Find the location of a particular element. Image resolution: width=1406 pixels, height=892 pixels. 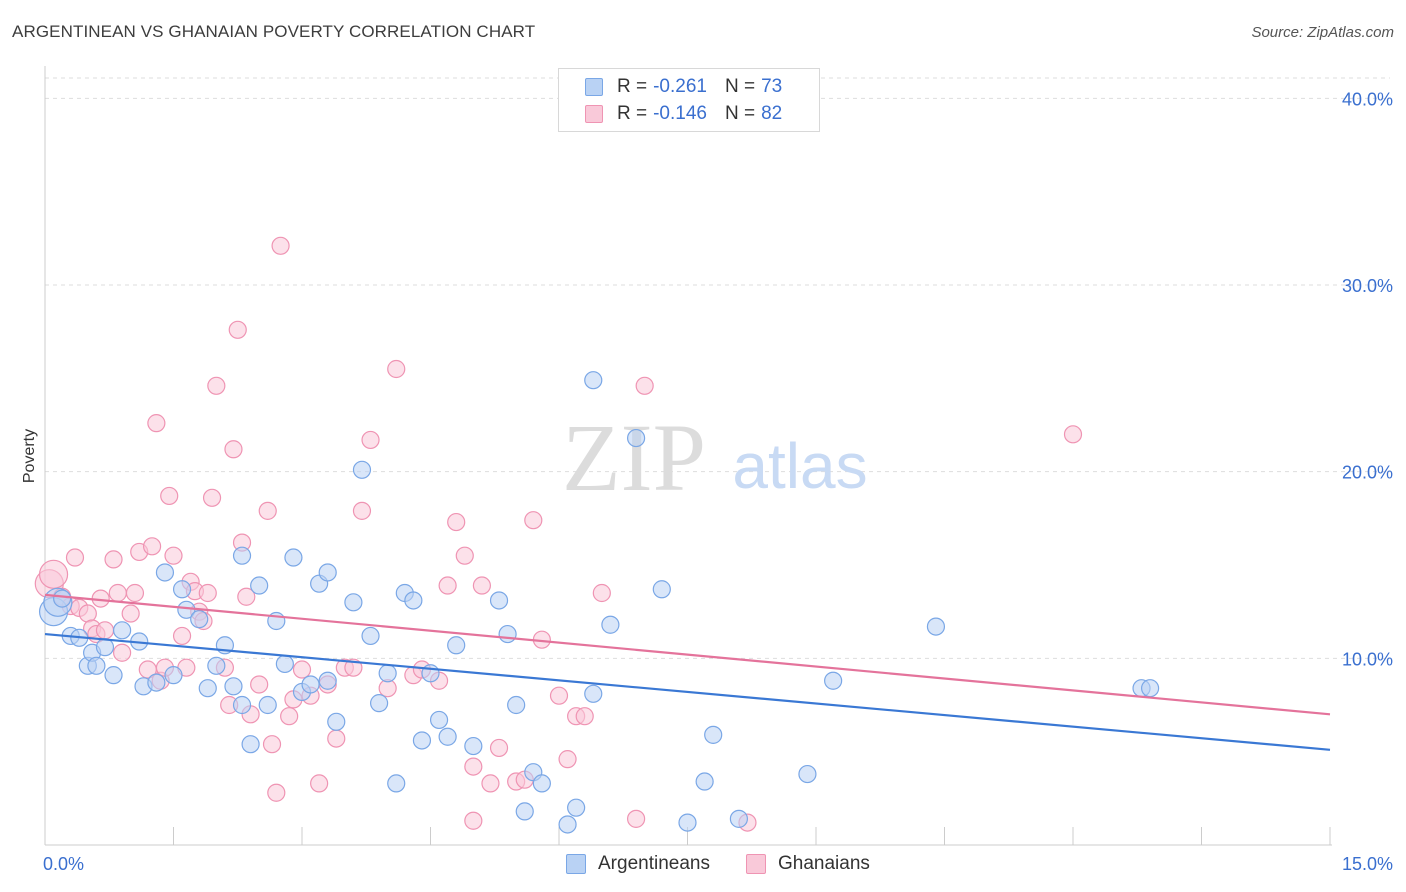

legend-n-label: N = is located at coordinates (740, 86).